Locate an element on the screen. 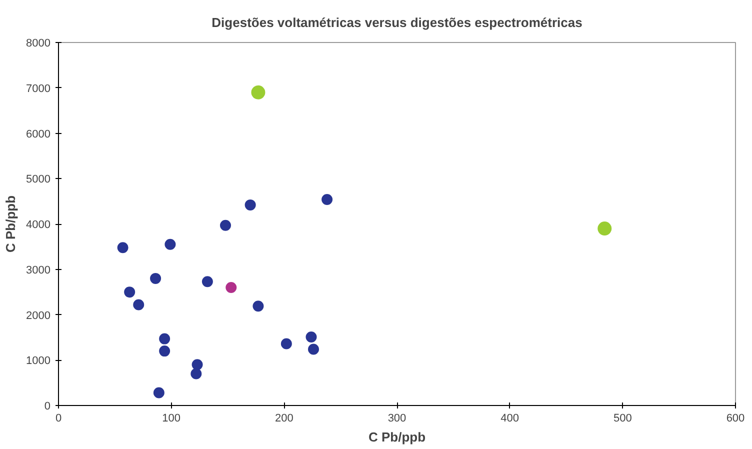  x-tick-label: 200 is located at coordinates (284, 418).